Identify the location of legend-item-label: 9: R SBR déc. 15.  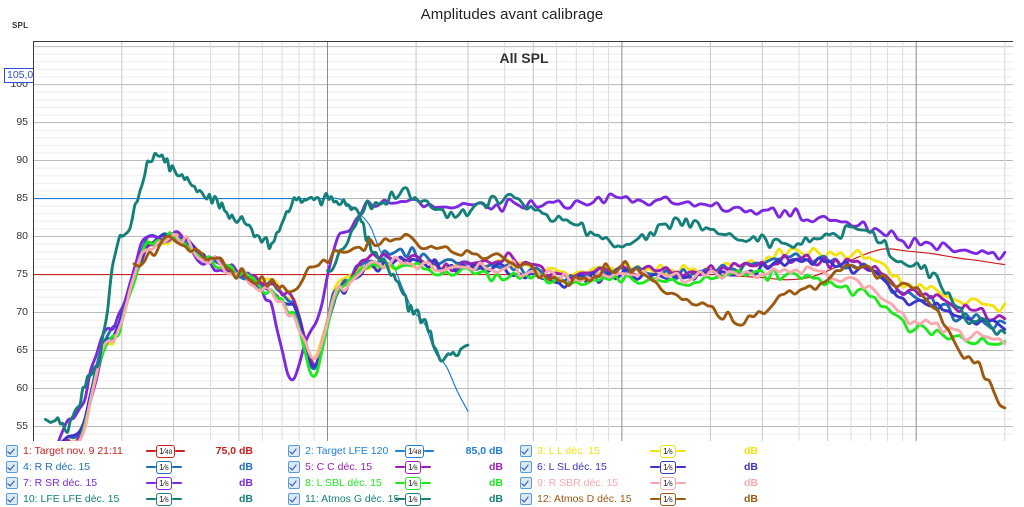
(578, 483).